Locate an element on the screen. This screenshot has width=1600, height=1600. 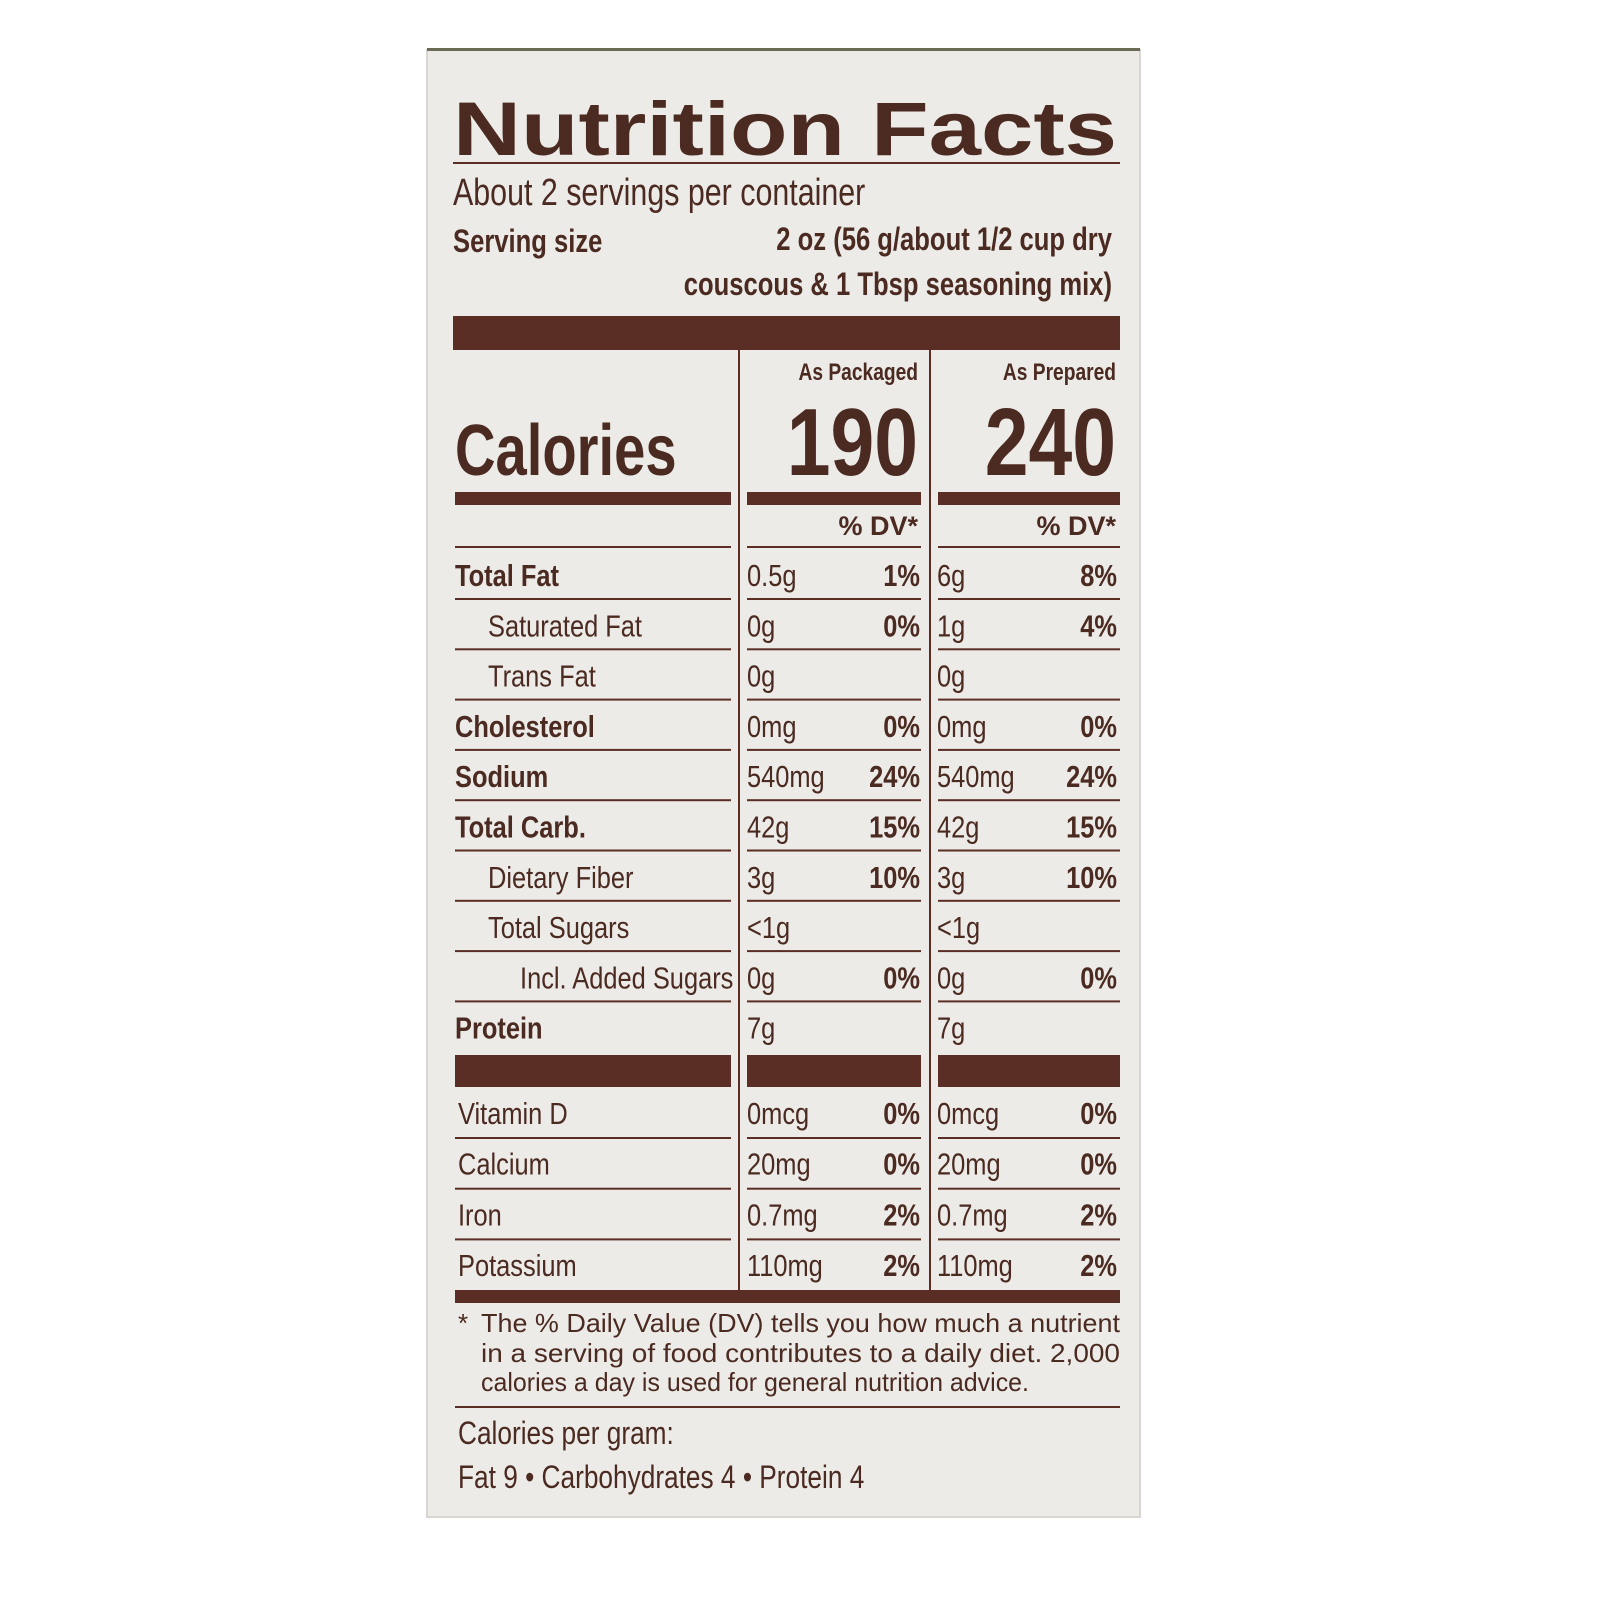
serving-size-value: couscous & 1 Tbsp seasoning mix) is located at coordinates (898, 284).